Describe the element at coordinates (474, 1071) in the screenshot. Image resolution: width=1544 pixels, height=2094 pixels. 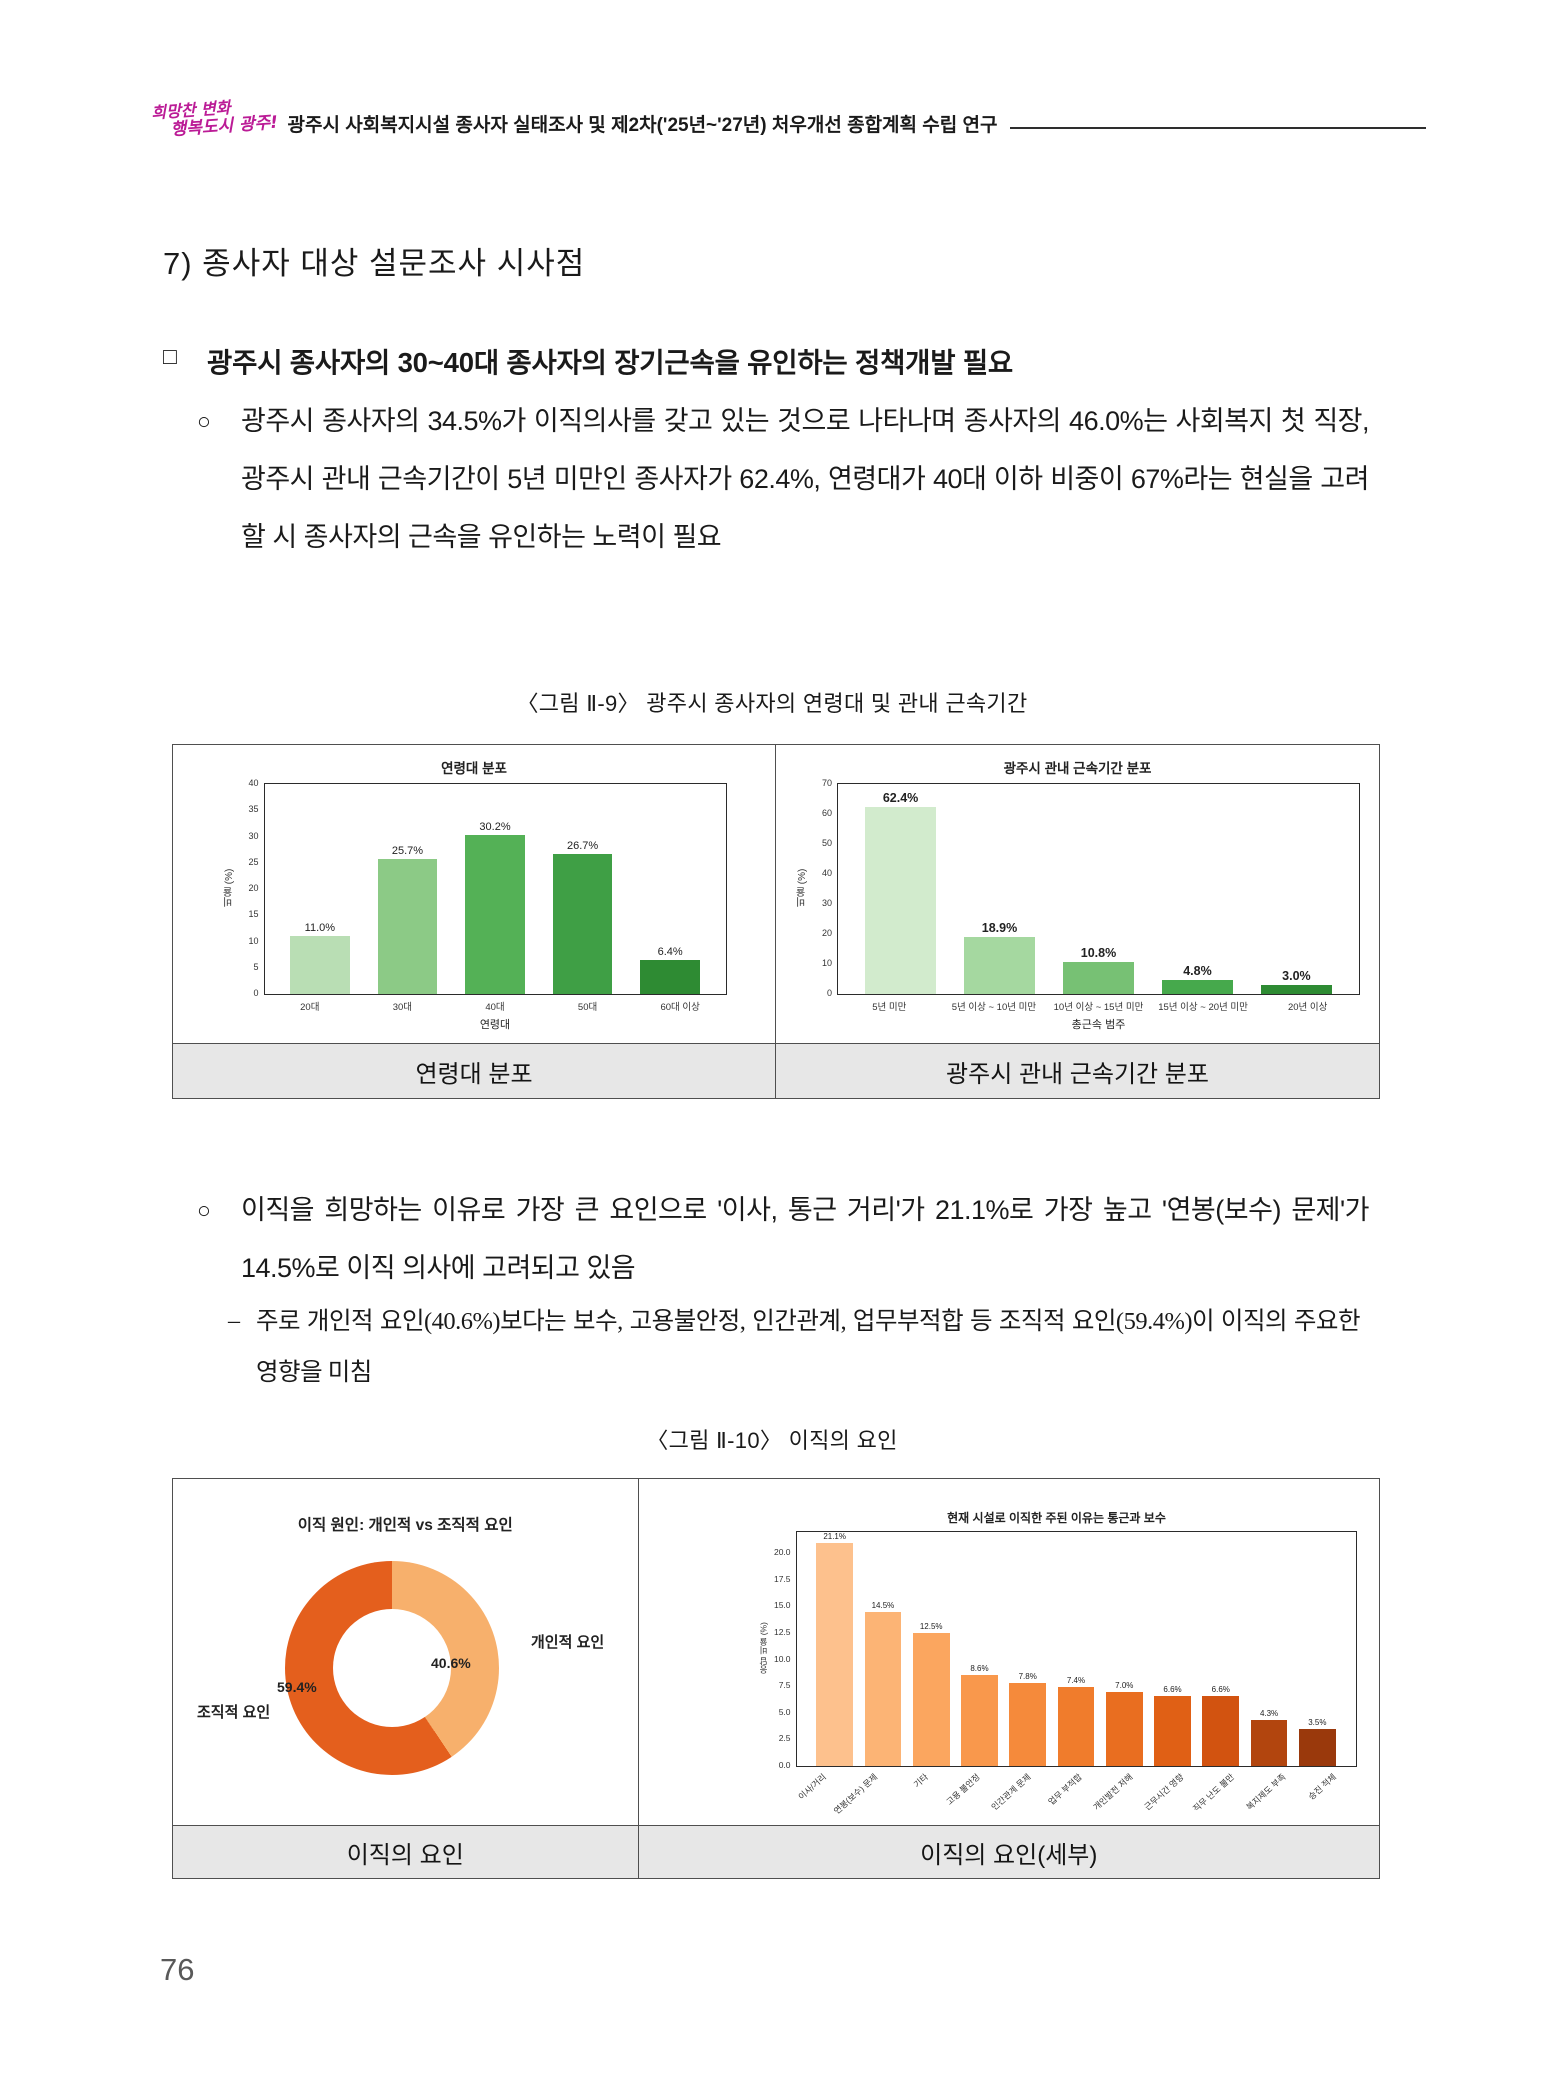
I see `figure9-left-label: 연령대 분포` at that location.